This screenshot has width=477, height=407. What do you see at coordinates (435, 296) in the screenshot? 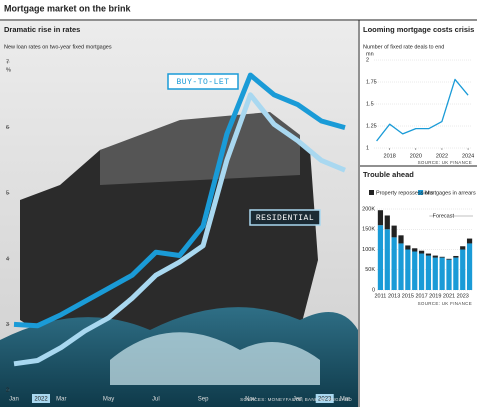
I see `x-tick-label: 2019` at bounding box center [435, 296].